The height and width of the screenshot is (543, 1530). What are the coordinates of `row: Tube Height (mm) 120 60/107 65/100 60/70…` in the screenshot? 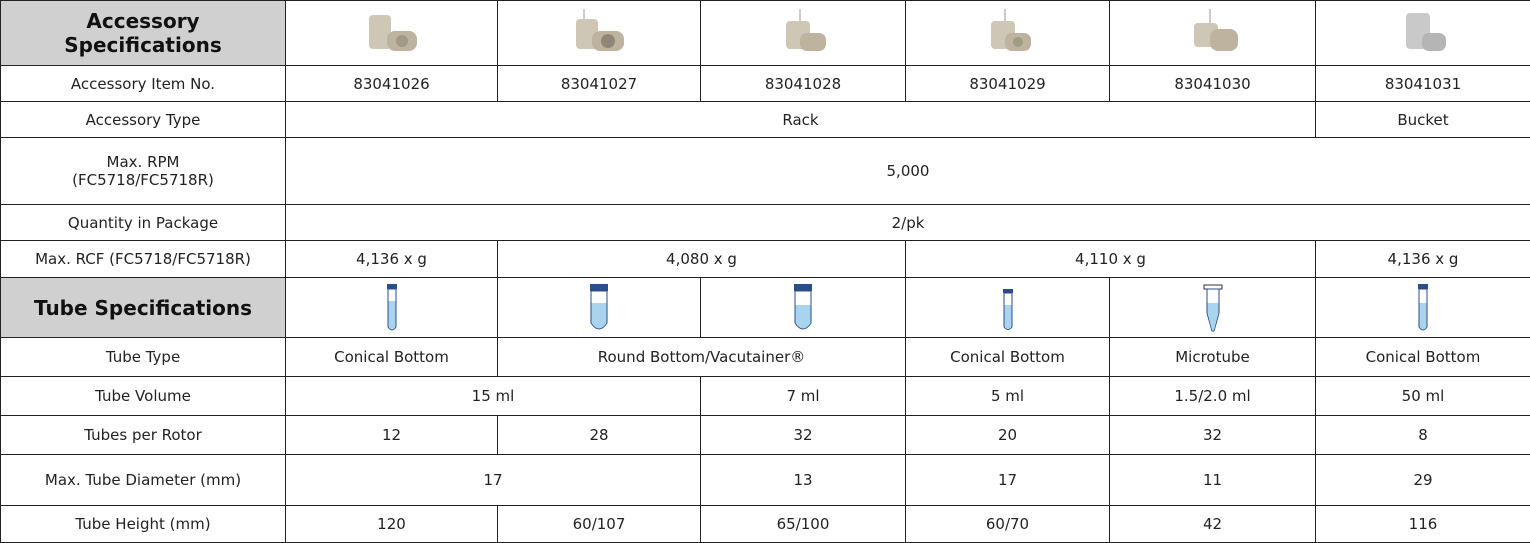 It's located at (765, 524).